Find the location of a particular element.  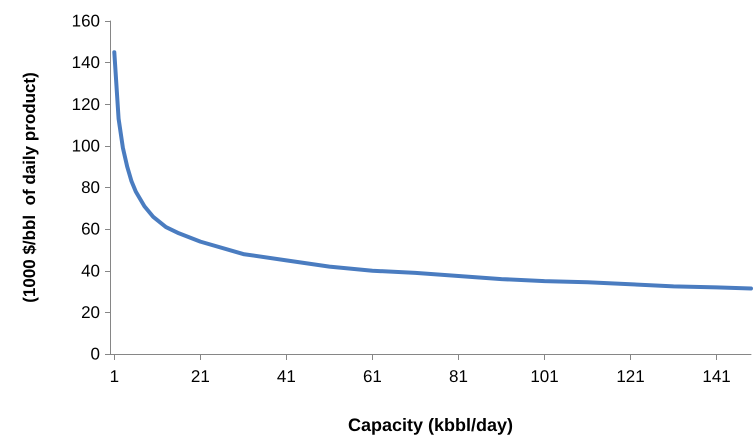

x-tick-label: 101 is located at coordinates (544, 376).